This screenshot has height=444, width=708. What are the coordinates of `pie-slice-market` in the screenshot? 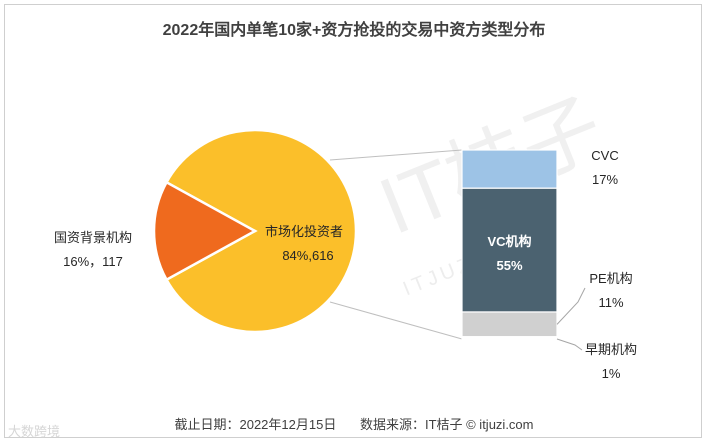 It's located at (261, 231).